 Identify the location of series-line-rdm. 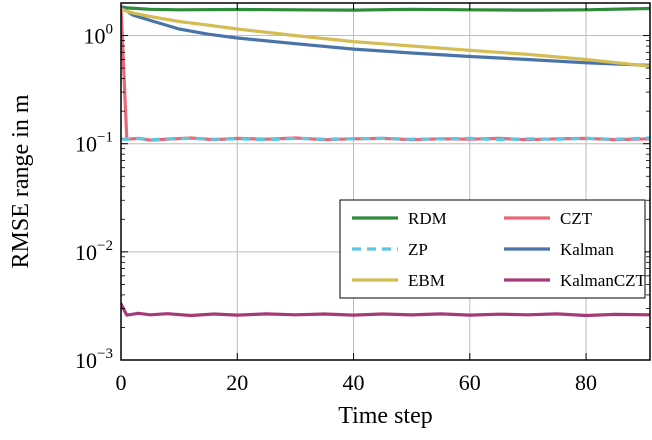
(385, 8).